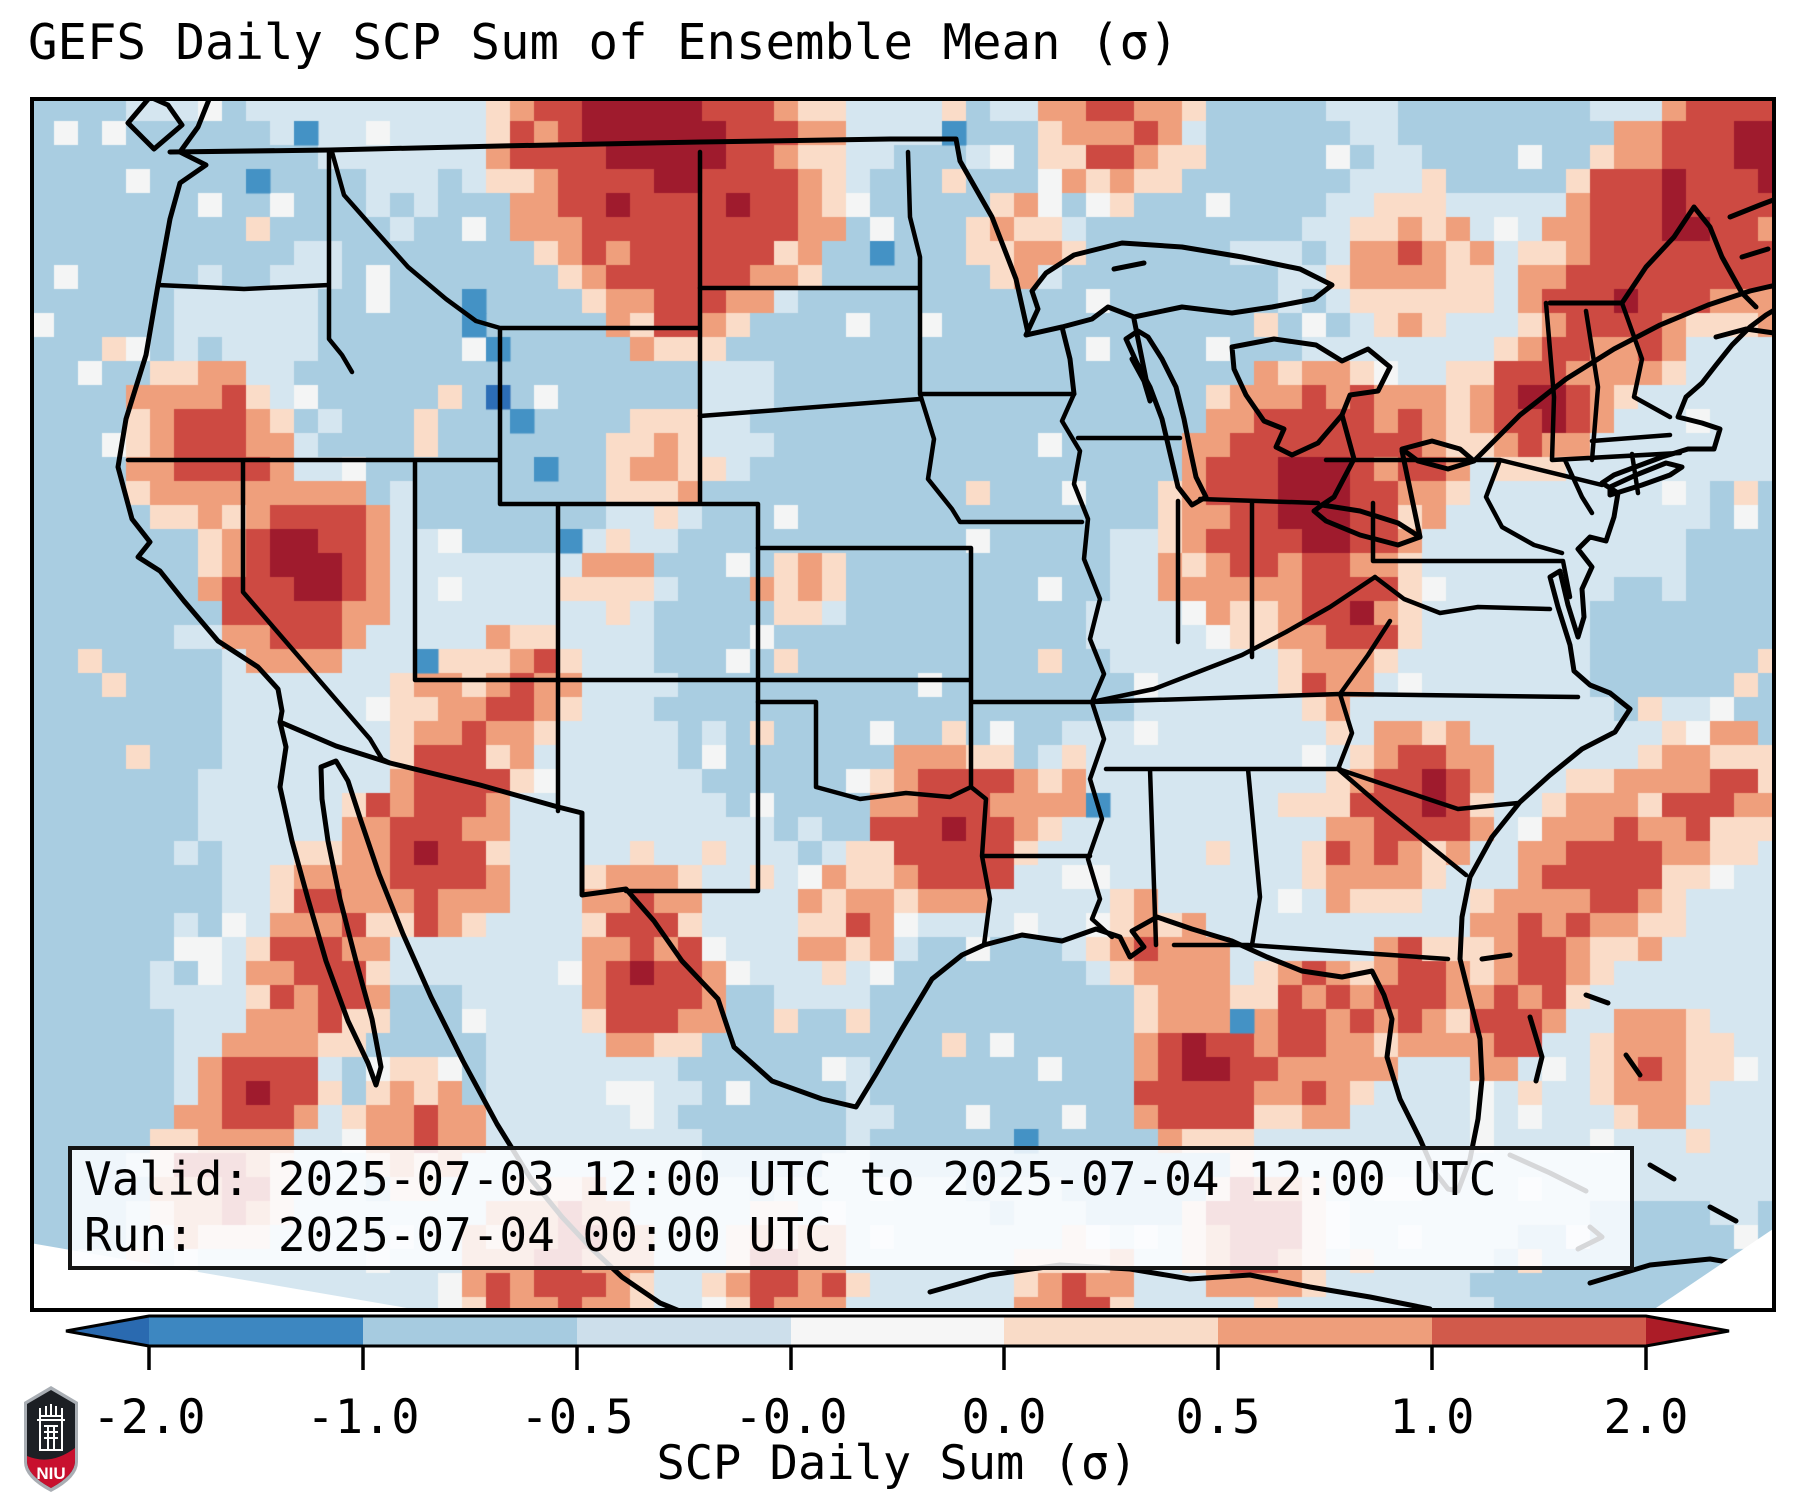 This screenshot has width=1803, height=1506. Describe the element at coordinates (599, 236) in the screenshot. I see `canada-border` at that location.